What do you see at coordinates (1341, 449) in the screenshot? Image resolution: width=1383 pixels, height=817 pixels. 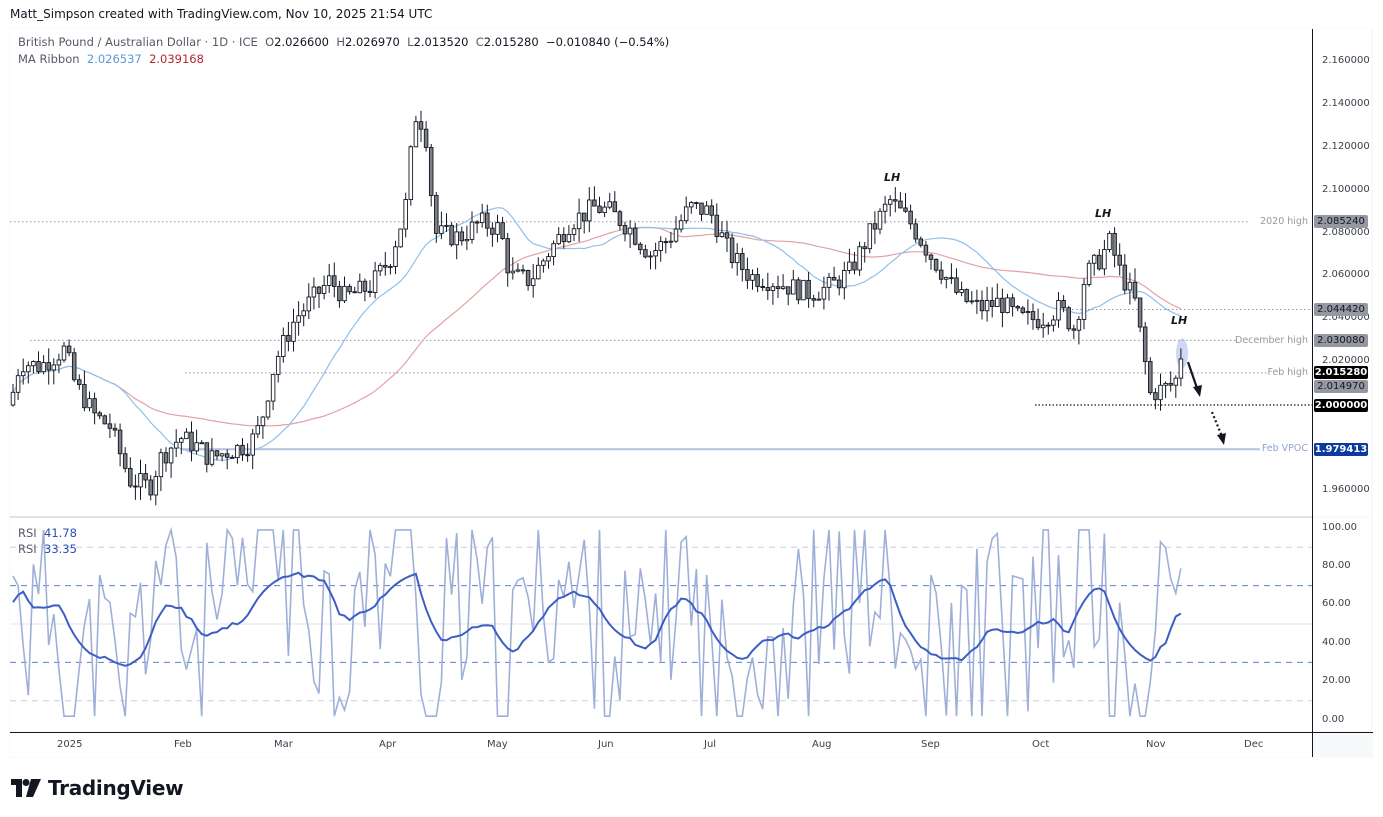 I see `price-tag-feb-vpoc: 1.979413` at bounding box center [1341, 449].